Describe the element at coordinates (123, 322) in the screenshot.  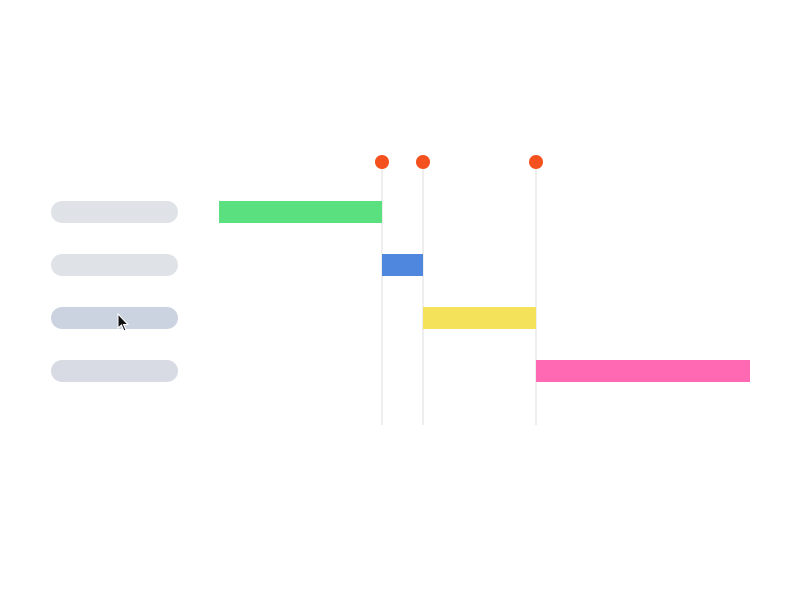
I see `mouse-cursor` at that location.